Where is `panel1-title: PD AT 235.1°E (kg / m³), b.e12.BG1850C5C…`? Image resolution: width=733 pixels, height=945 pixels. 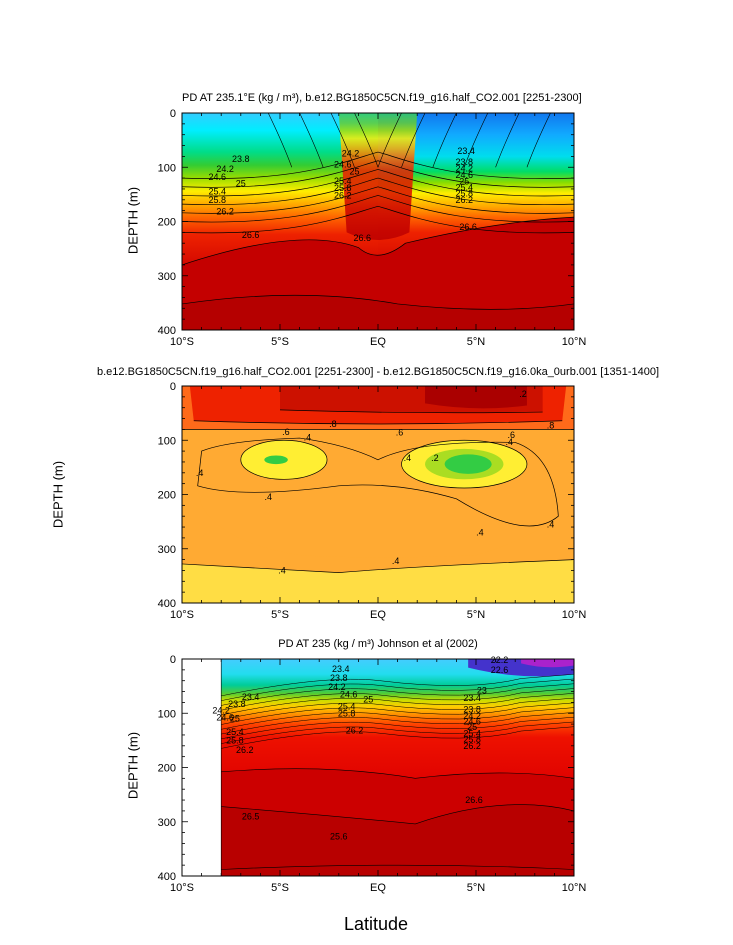
panel1-title: PD AT 235.1°E (kg / m³), b.e12.BG1850C5C… is located at coordinates (382, 98).